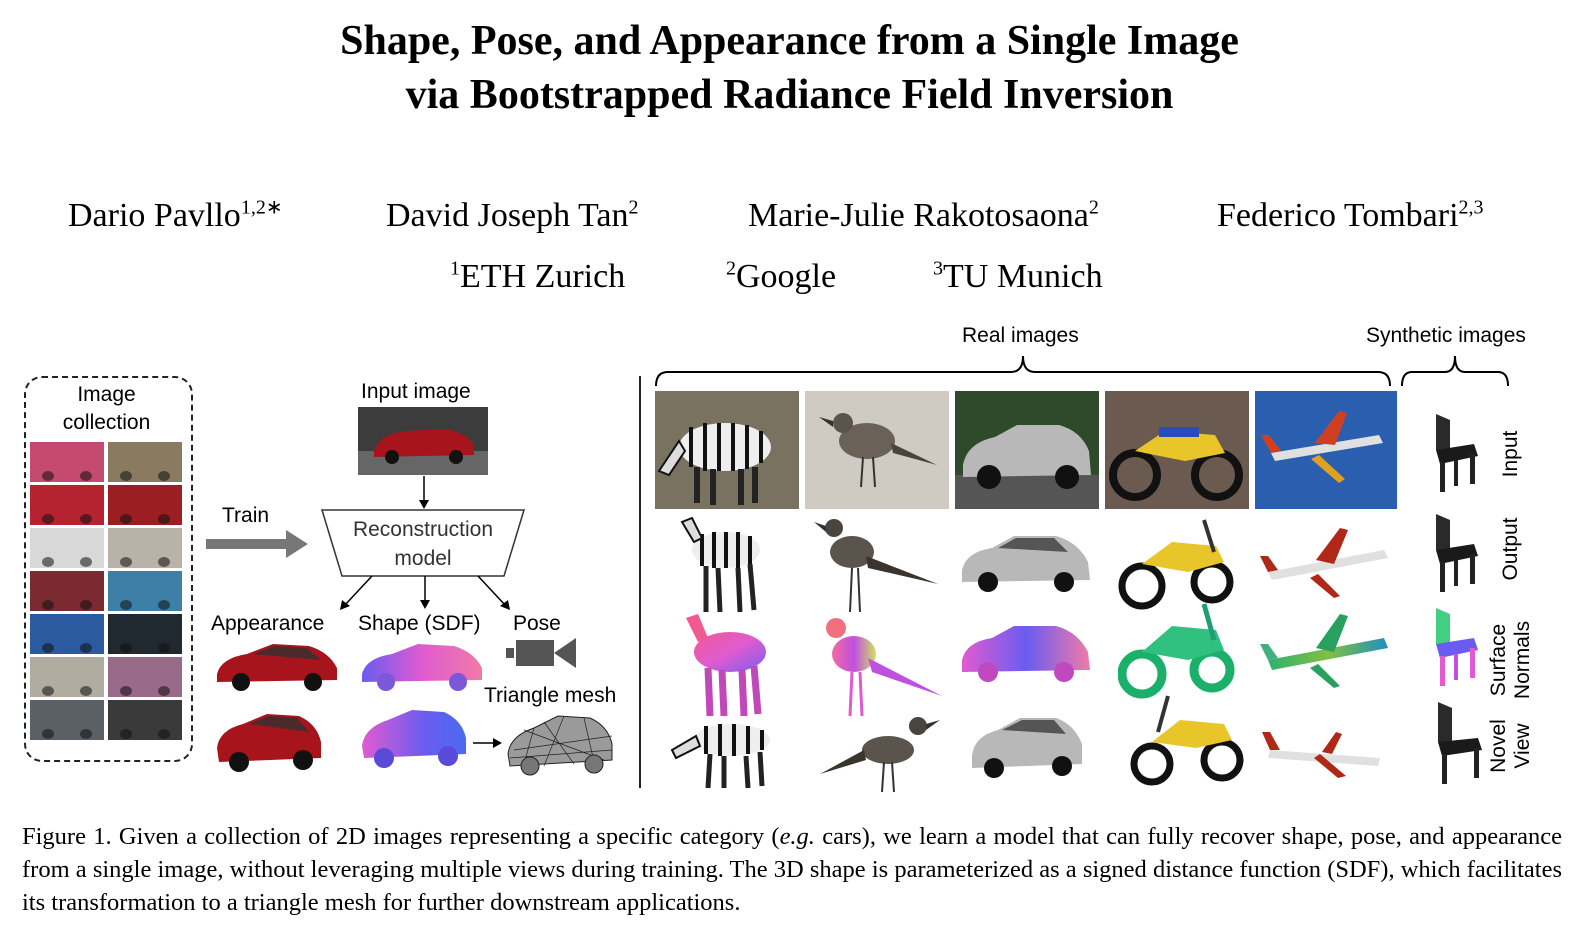 The height and width of the screenshot is (931, 1579). Describe the element at coordinates (1455, 371) in the screenshot. I see `synthetic-images-brace` at that location.